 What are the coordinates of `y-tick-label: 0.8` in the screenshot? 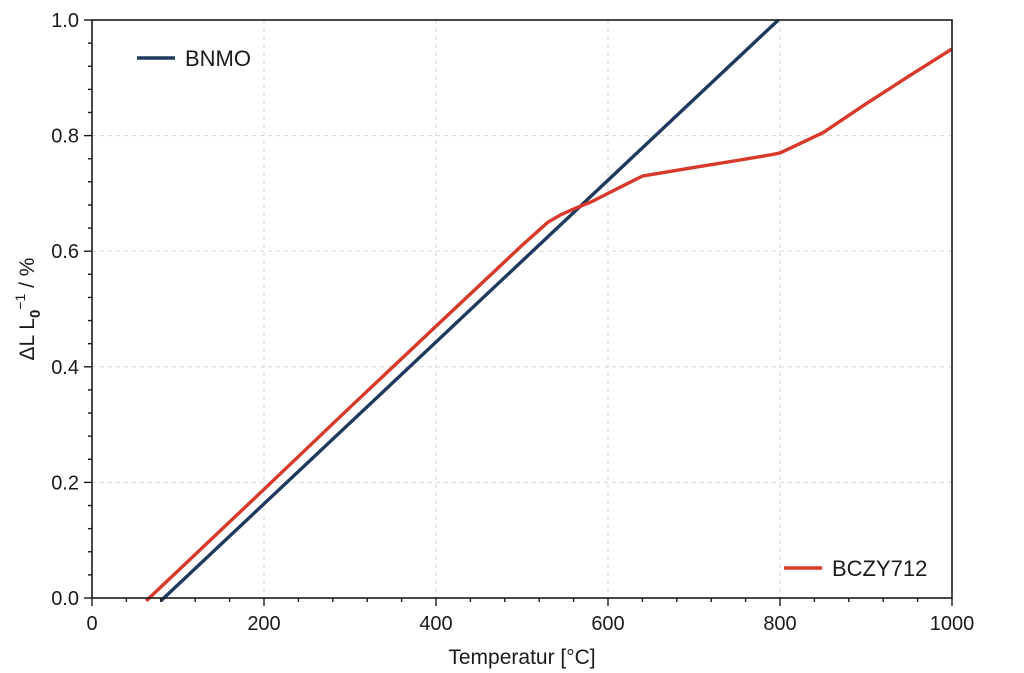 It's located at (65, 137).